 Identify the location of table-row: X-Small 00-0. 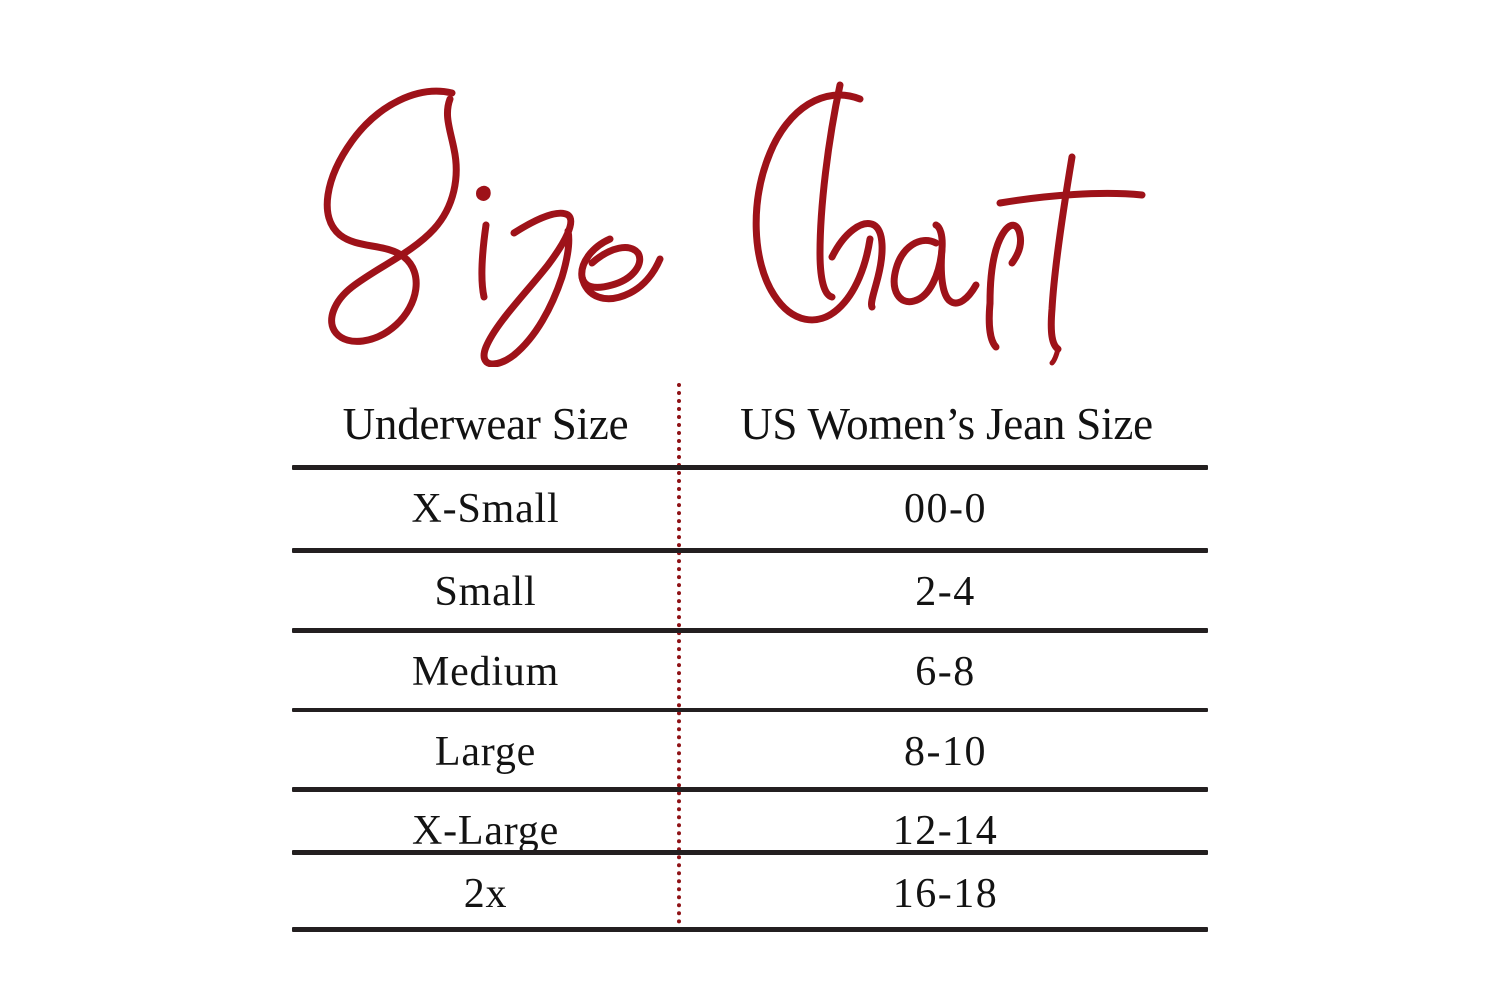
(750, 509).